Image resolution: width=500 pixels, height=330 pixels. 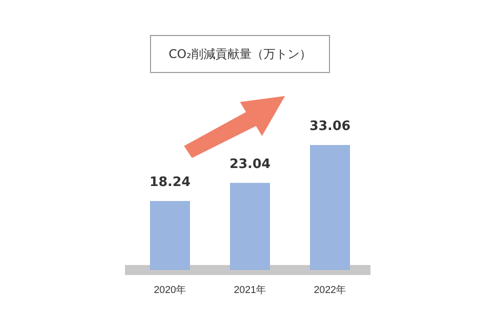 What do you see at coordinates (240, 54) in the screenshot?
I see `chart-title: CO₂削減貢献量（万トン）` at bounding box center [240, 54].